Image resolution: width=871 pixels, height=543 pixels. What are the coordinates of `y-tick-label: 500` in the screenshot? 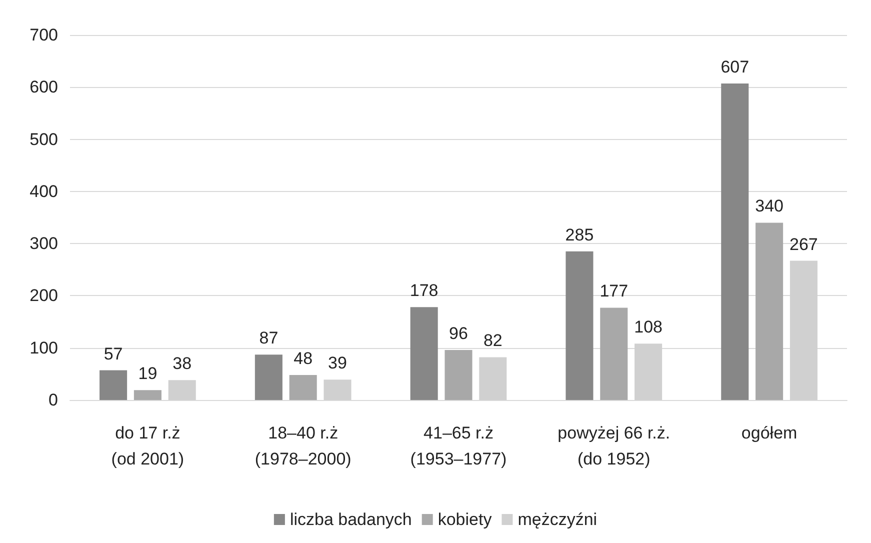 It's located at (44, 139).